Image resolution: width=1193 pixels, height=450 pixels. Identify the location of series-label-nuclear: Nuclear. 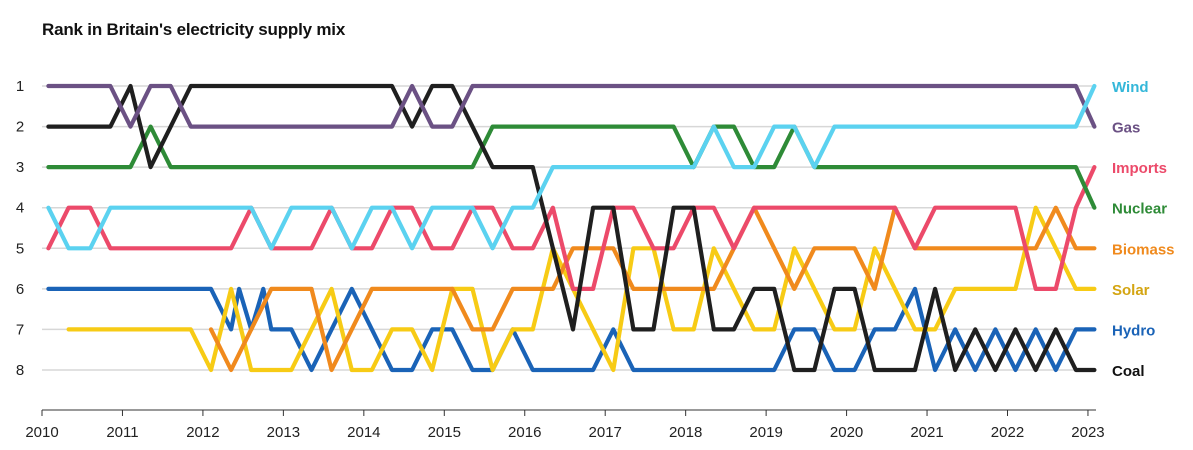
(1139, 209).